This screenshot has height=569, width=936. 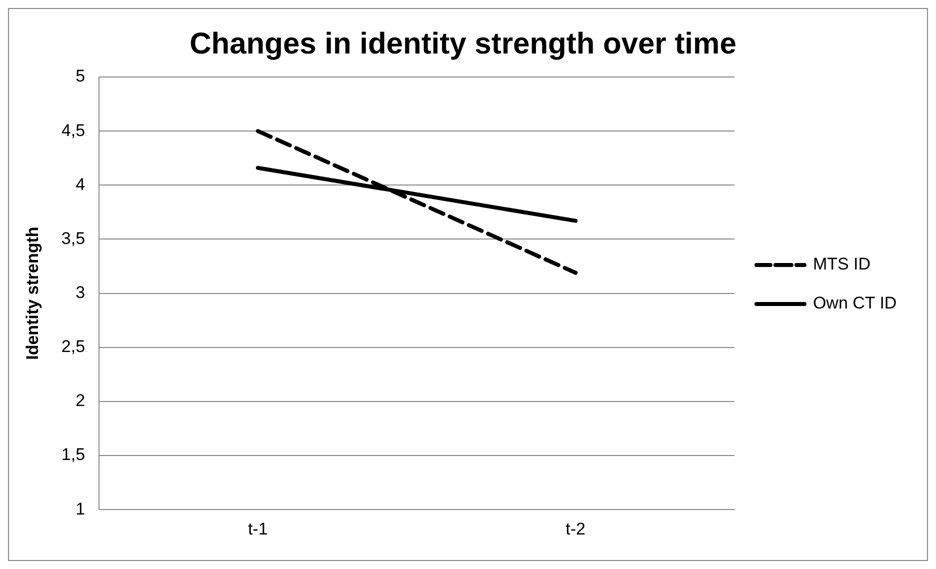 What do you see at coordinates (576, 528) in the screenshot?
I see `x-tick-label: t-2` at bounding box center [576, 528].